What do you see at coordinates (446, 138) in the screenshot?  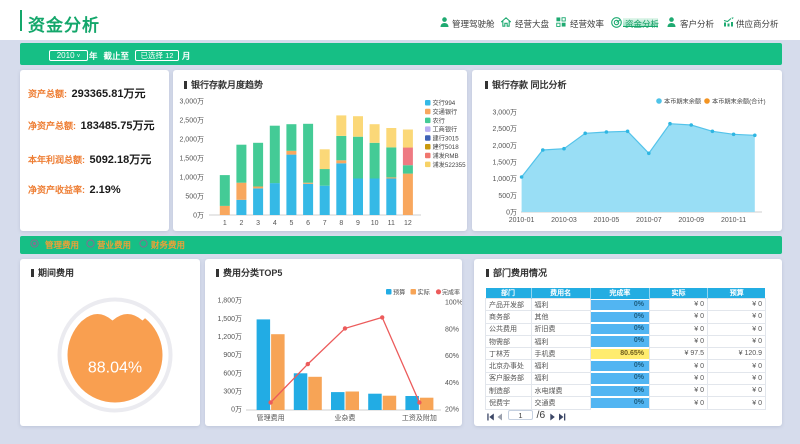 I see `svg-text: 建行3015` at bounding box center [446, 138].